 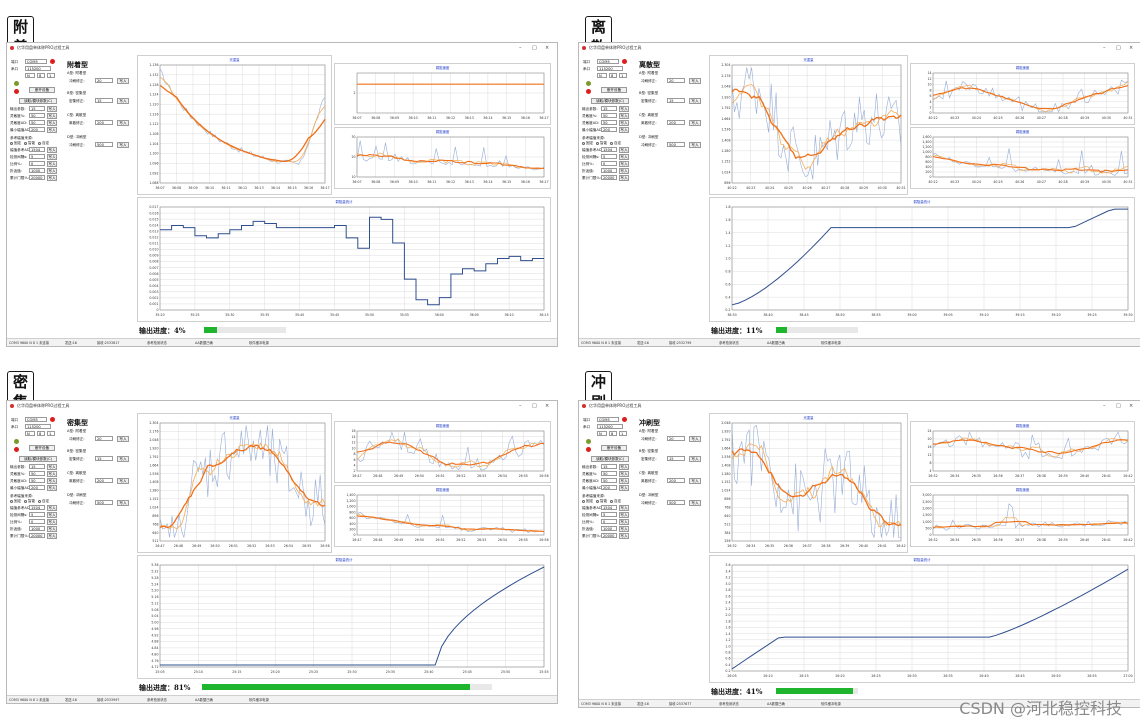 What do you see at coordinates (38, 426) in the screenshot?
I see `baud-select: 115200` at bounding box center [38, 426].